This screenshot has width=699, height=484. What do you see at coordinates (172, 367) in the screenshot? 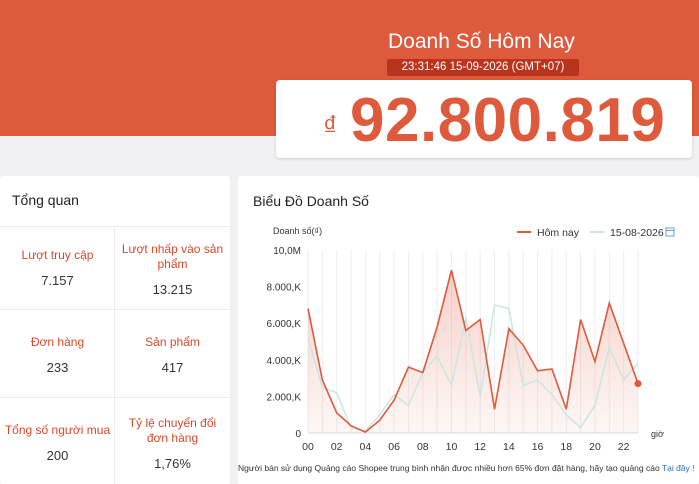
I see `metric-value: 417` at bounding box center [172, 367].